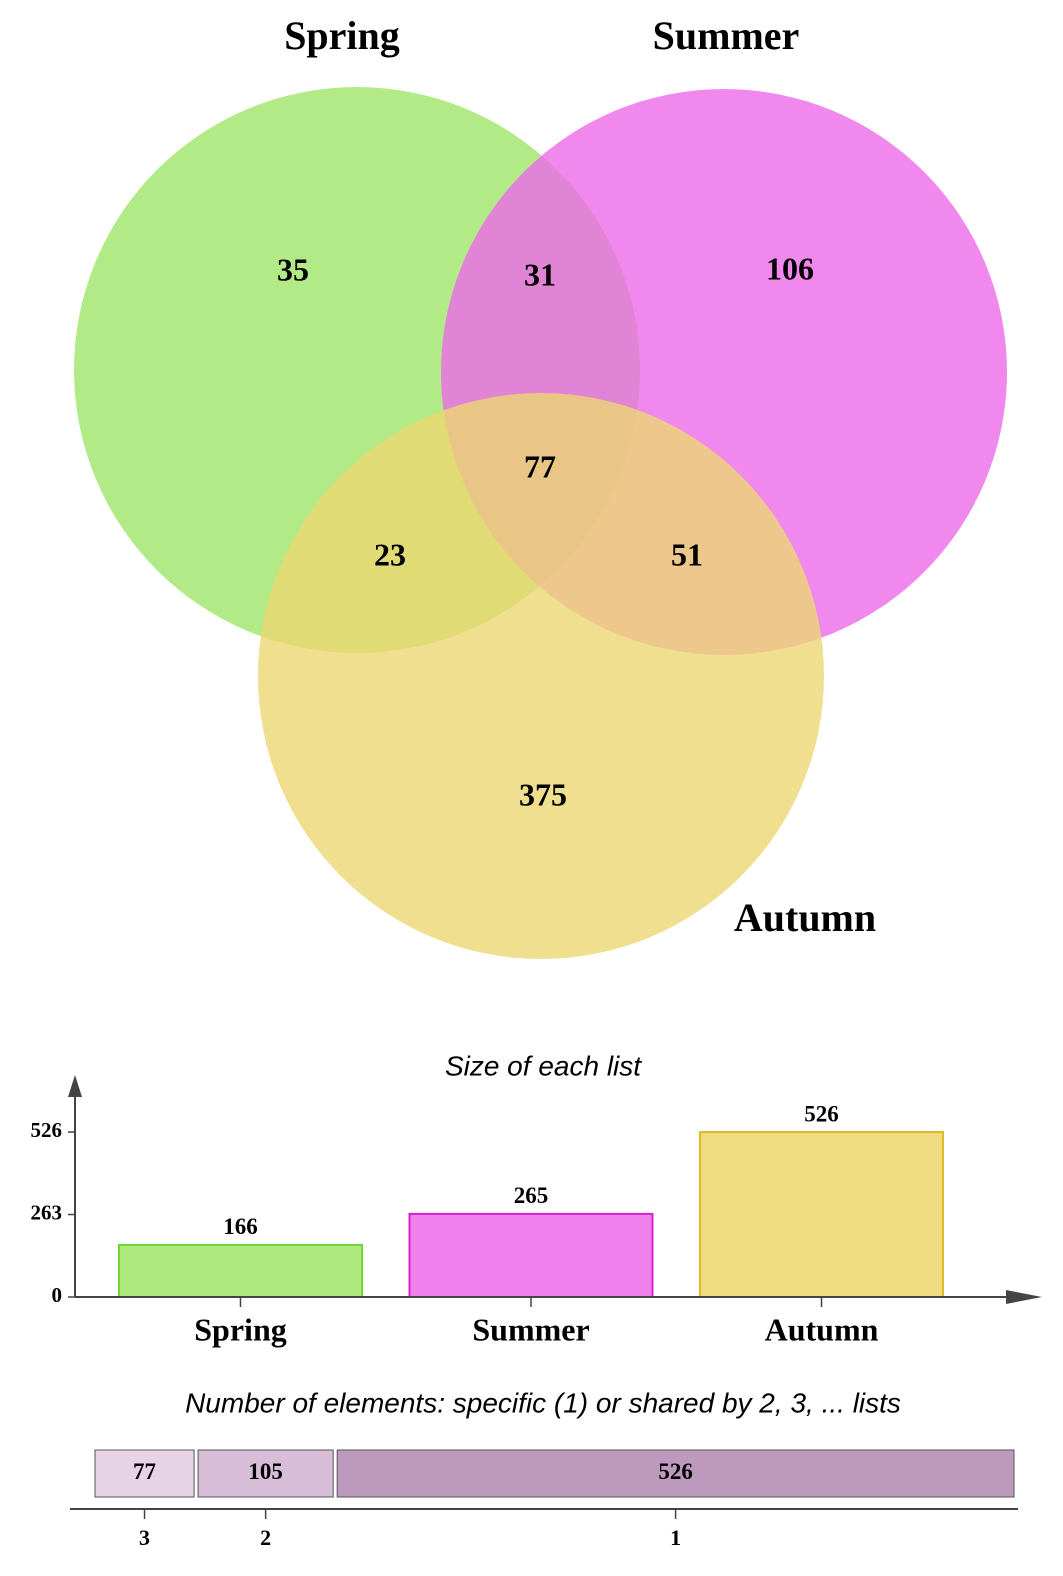  Describe the element at coordinates (57, 1295) in the screenshot. I see `y-tick-label: 0` at that location.